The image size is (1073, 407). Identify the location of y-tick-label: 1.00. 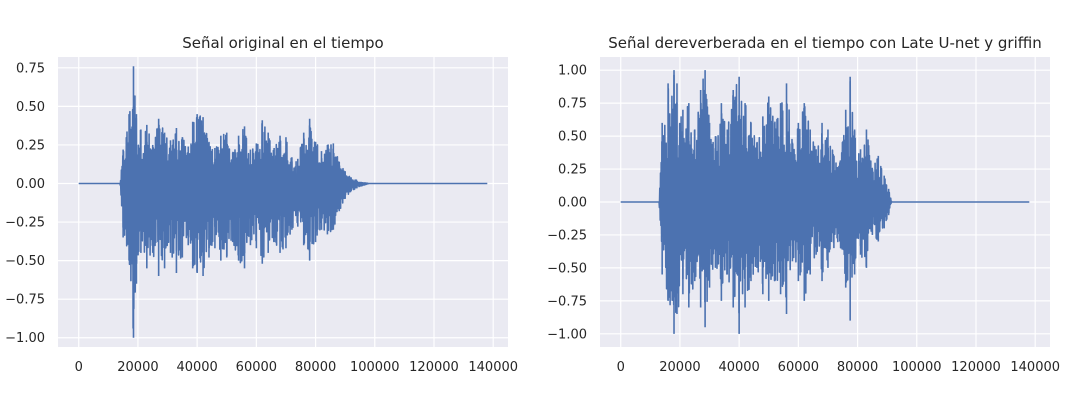
(572, 71).